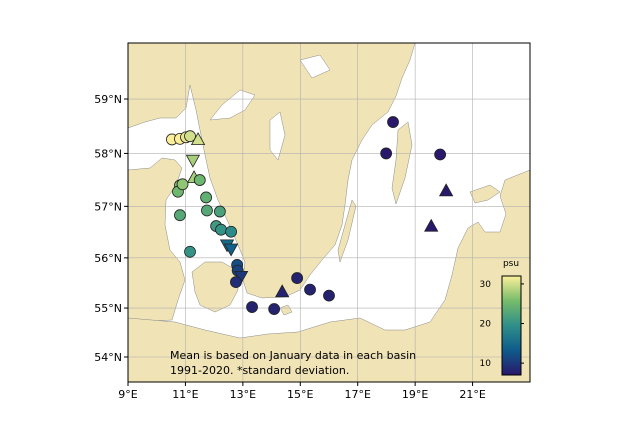 This screenshot has width=640, height=436. What do you see at coordinates (300, 394) in the screenshot?
I see `x-tick-label: 15°E` at bounding box center [300, 394].